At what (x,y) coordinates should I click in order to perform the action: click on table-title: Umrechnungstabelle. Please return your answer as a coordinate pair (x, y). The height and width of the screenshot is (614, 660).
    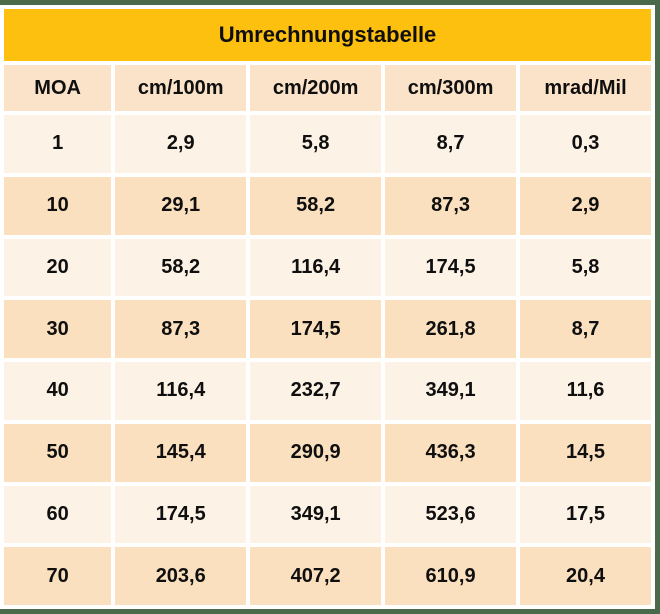
    Looking at the image, I should click on (327, 35).